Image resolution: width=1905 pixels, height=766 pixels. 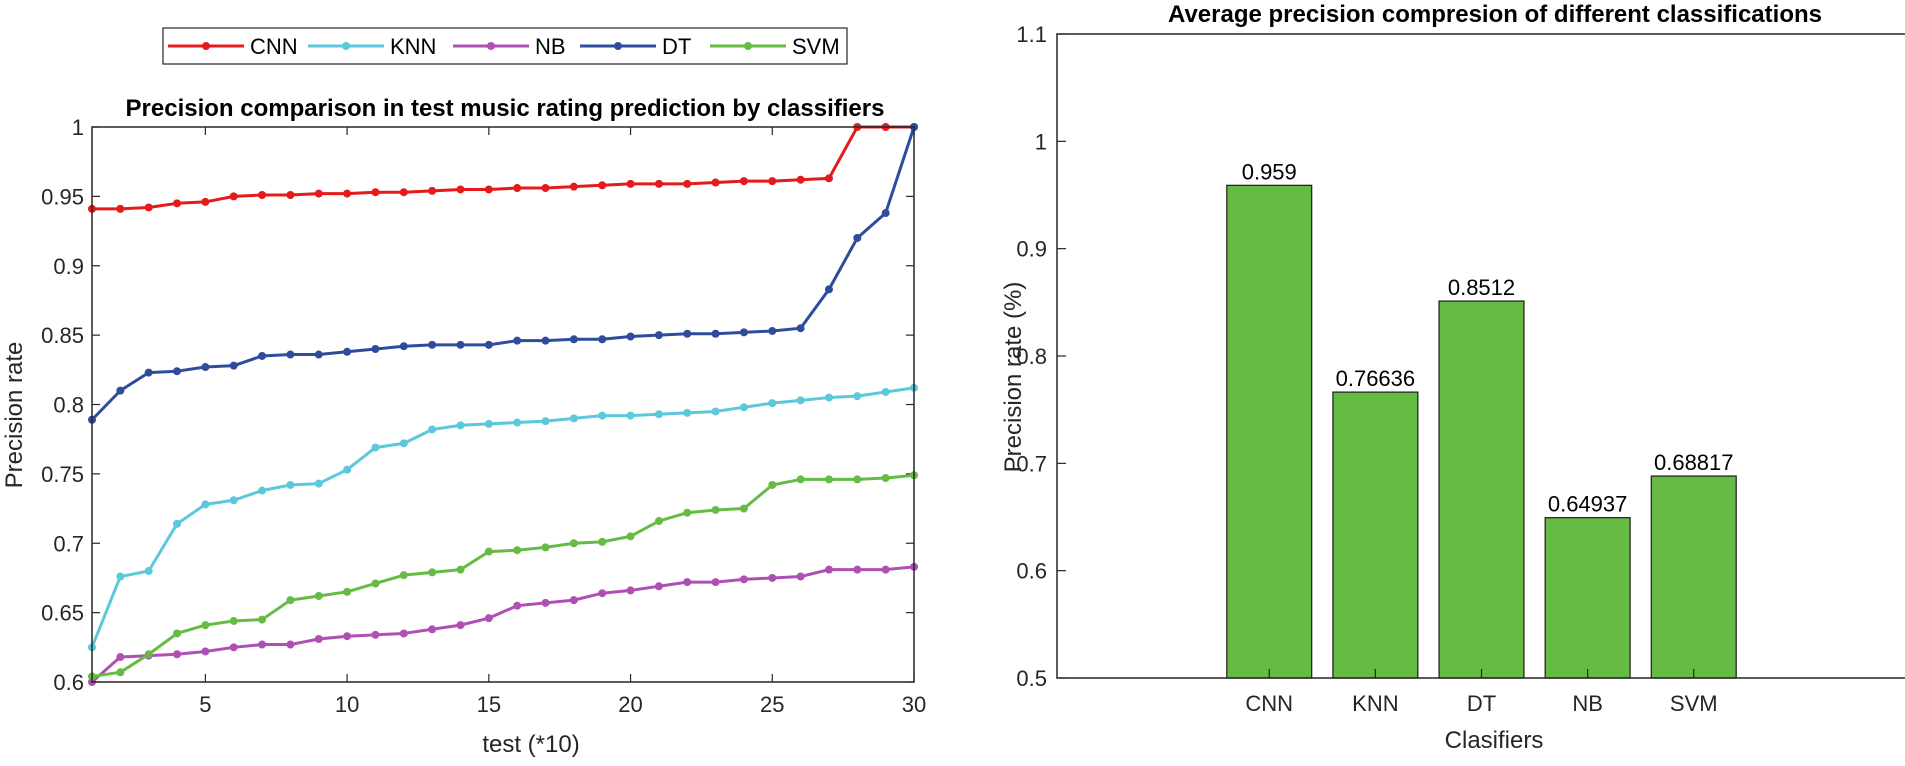 What do you see at coordinates (1587, 598) in the screenshot?
I see `bar-nb` at bounding box center [1587, 598].